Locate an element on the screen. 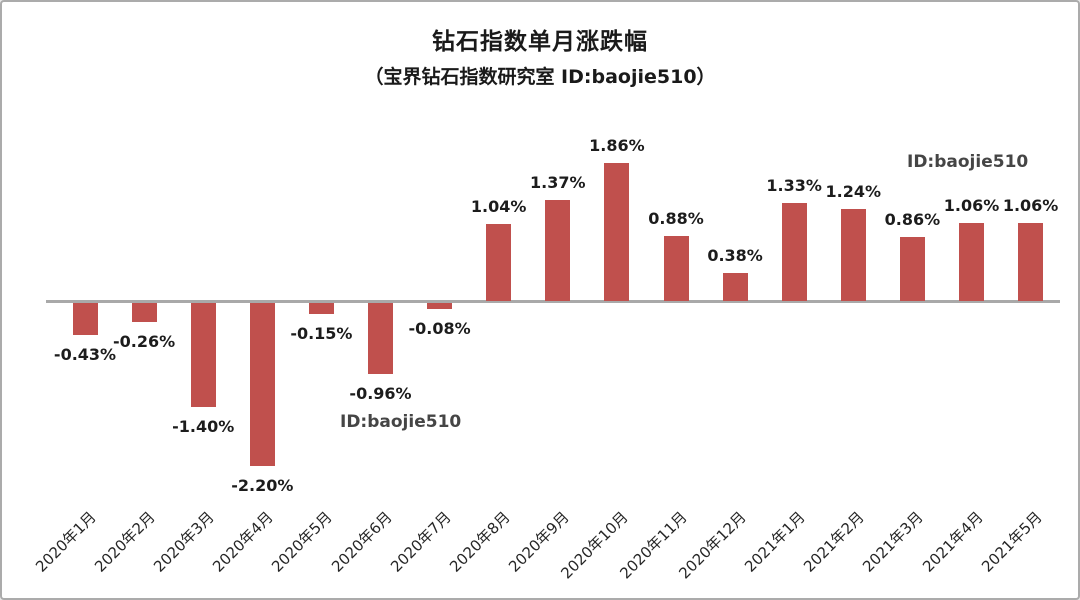 The width and height of the screenshot is (1080, 600). bar-2020年12月 is located at coordinates (735, 287).